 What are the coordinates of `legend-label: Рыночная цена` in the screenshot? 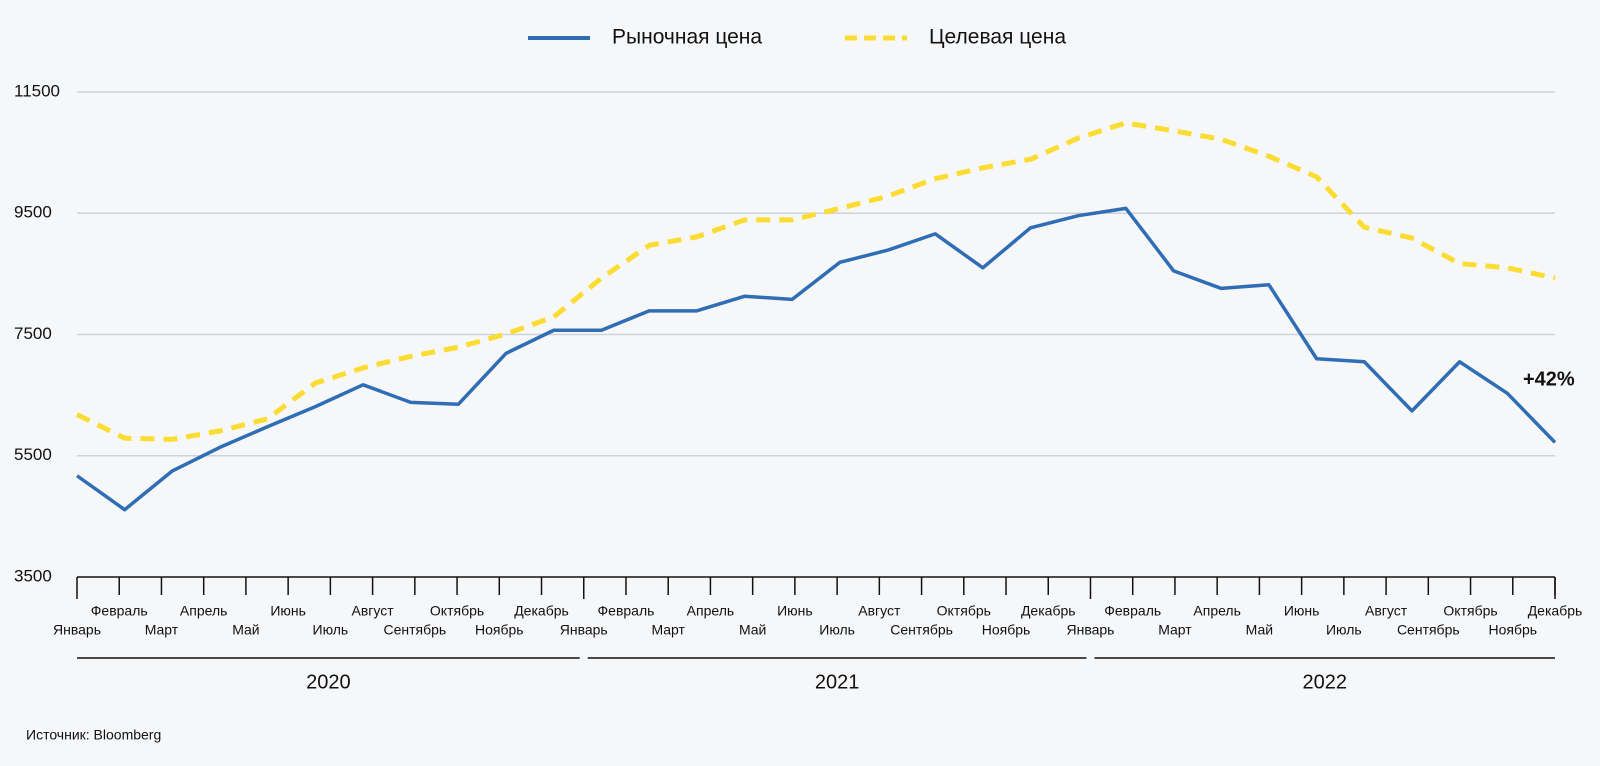 It's located at (687, 37).